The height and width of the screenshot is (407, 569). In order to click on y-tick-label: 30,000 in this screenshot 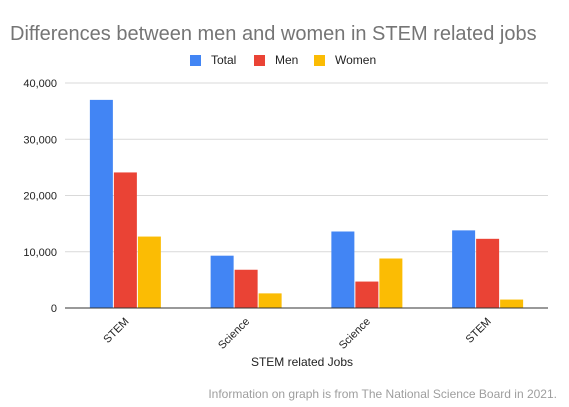, I will do `click(40, 140)`.